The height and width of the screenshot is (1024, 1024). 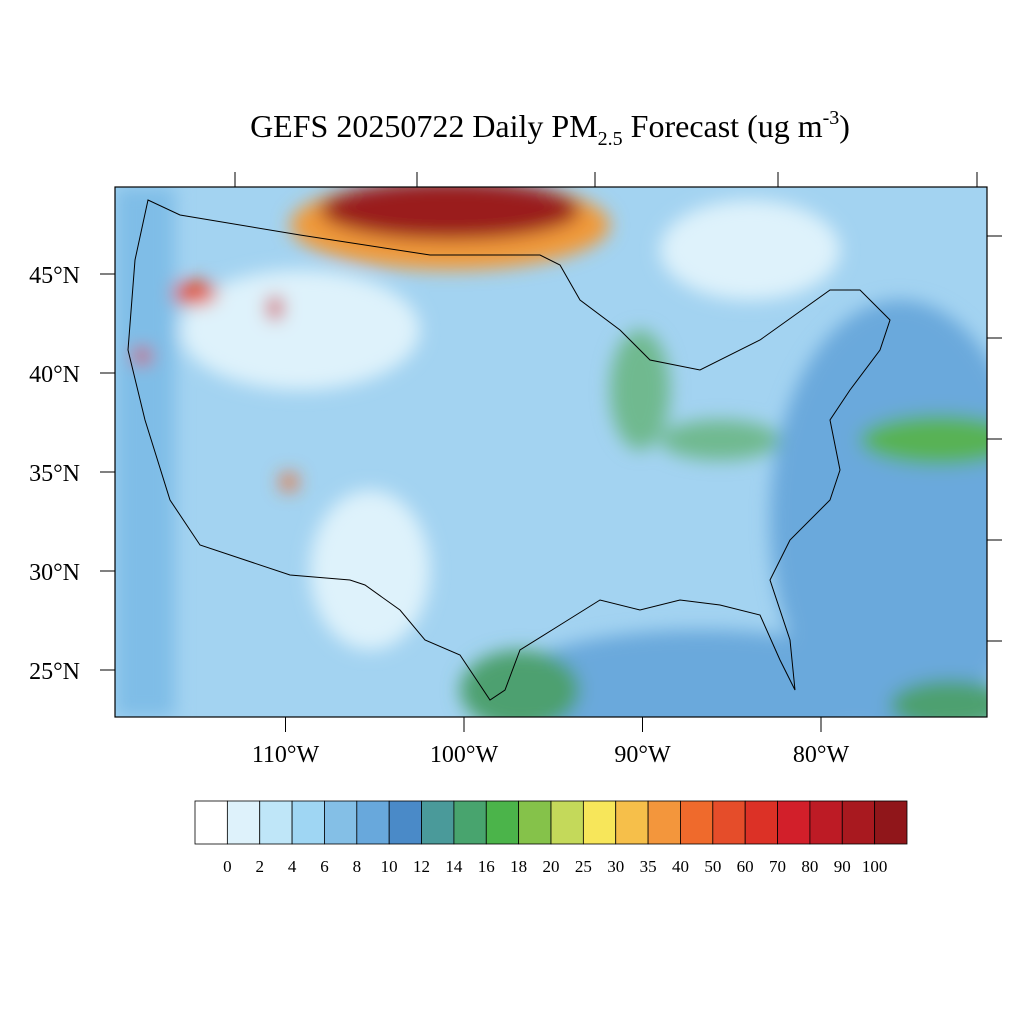 I want to click on colorbar-label: 70, so click(x=777, y=866).